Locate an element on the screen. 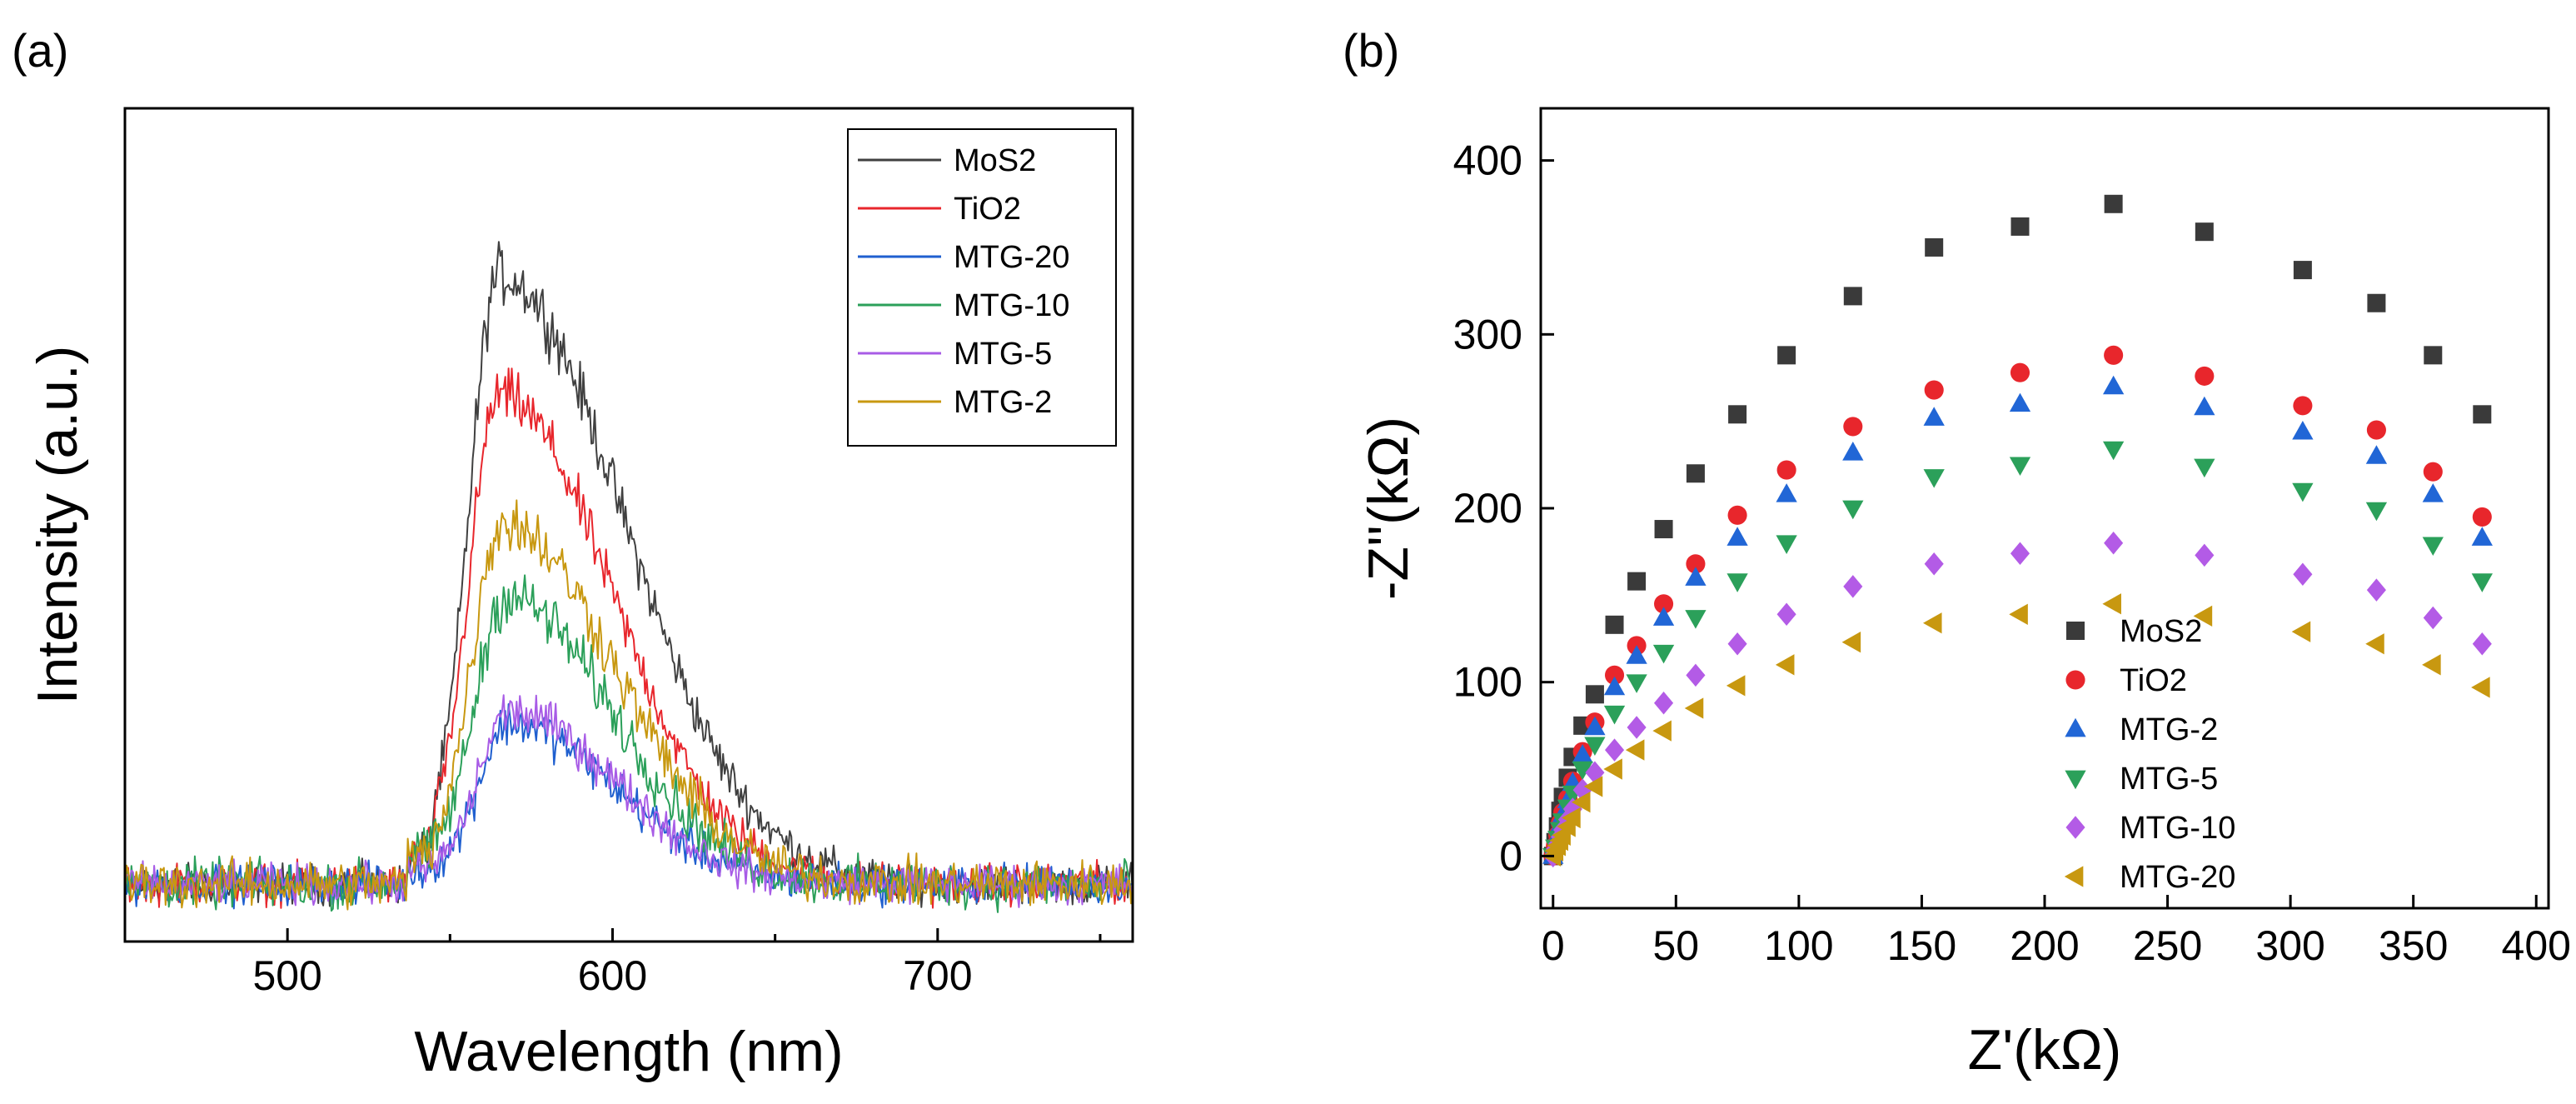 This screenshot has width=2576, height=1104. panel-a-label: (a) is located at coordinates (40, 50).